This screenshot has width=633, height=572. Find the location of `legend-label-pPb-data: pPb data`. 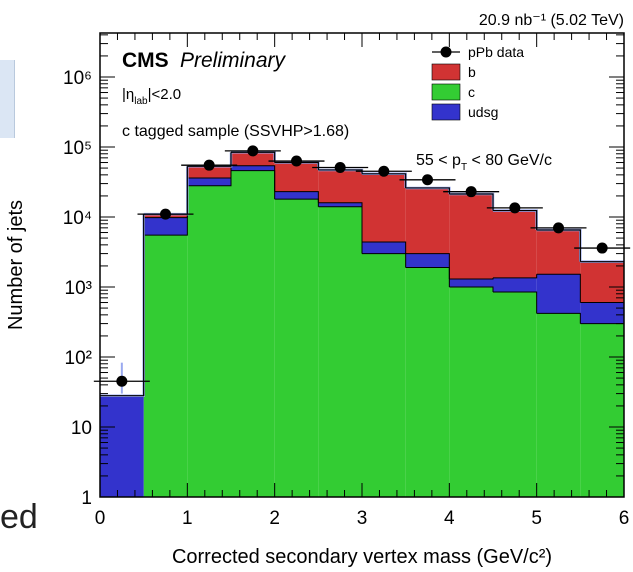

legend-label-pPb-data: pPb data is located at coordinates (496, 52).